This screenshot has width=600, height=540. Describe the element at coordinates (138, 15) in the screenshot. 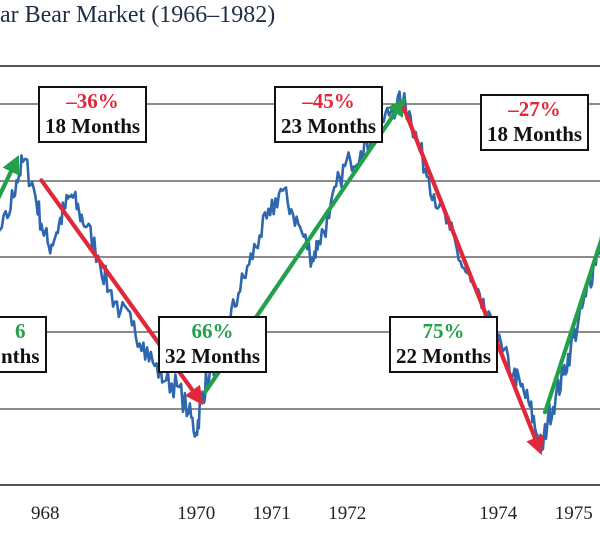

I see `chart-title: ar Bear Market (1966–1982)` at that location.